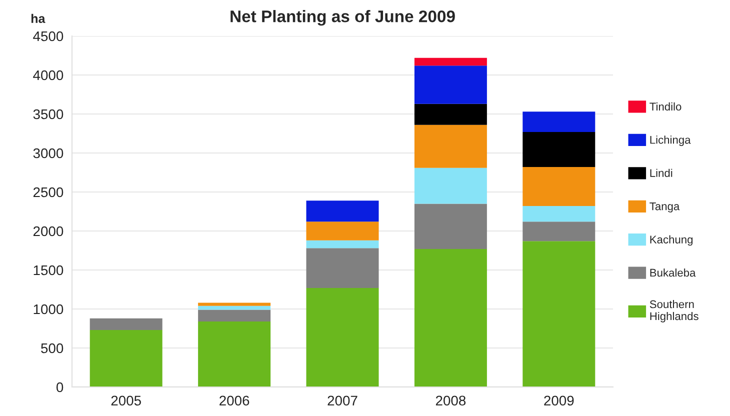 Image resolution: width=730 pixels, height=416 pixels. Describe the element at coordinates (48, 231) in the screenshot. I see `y-tick-label: 2000` at that location.